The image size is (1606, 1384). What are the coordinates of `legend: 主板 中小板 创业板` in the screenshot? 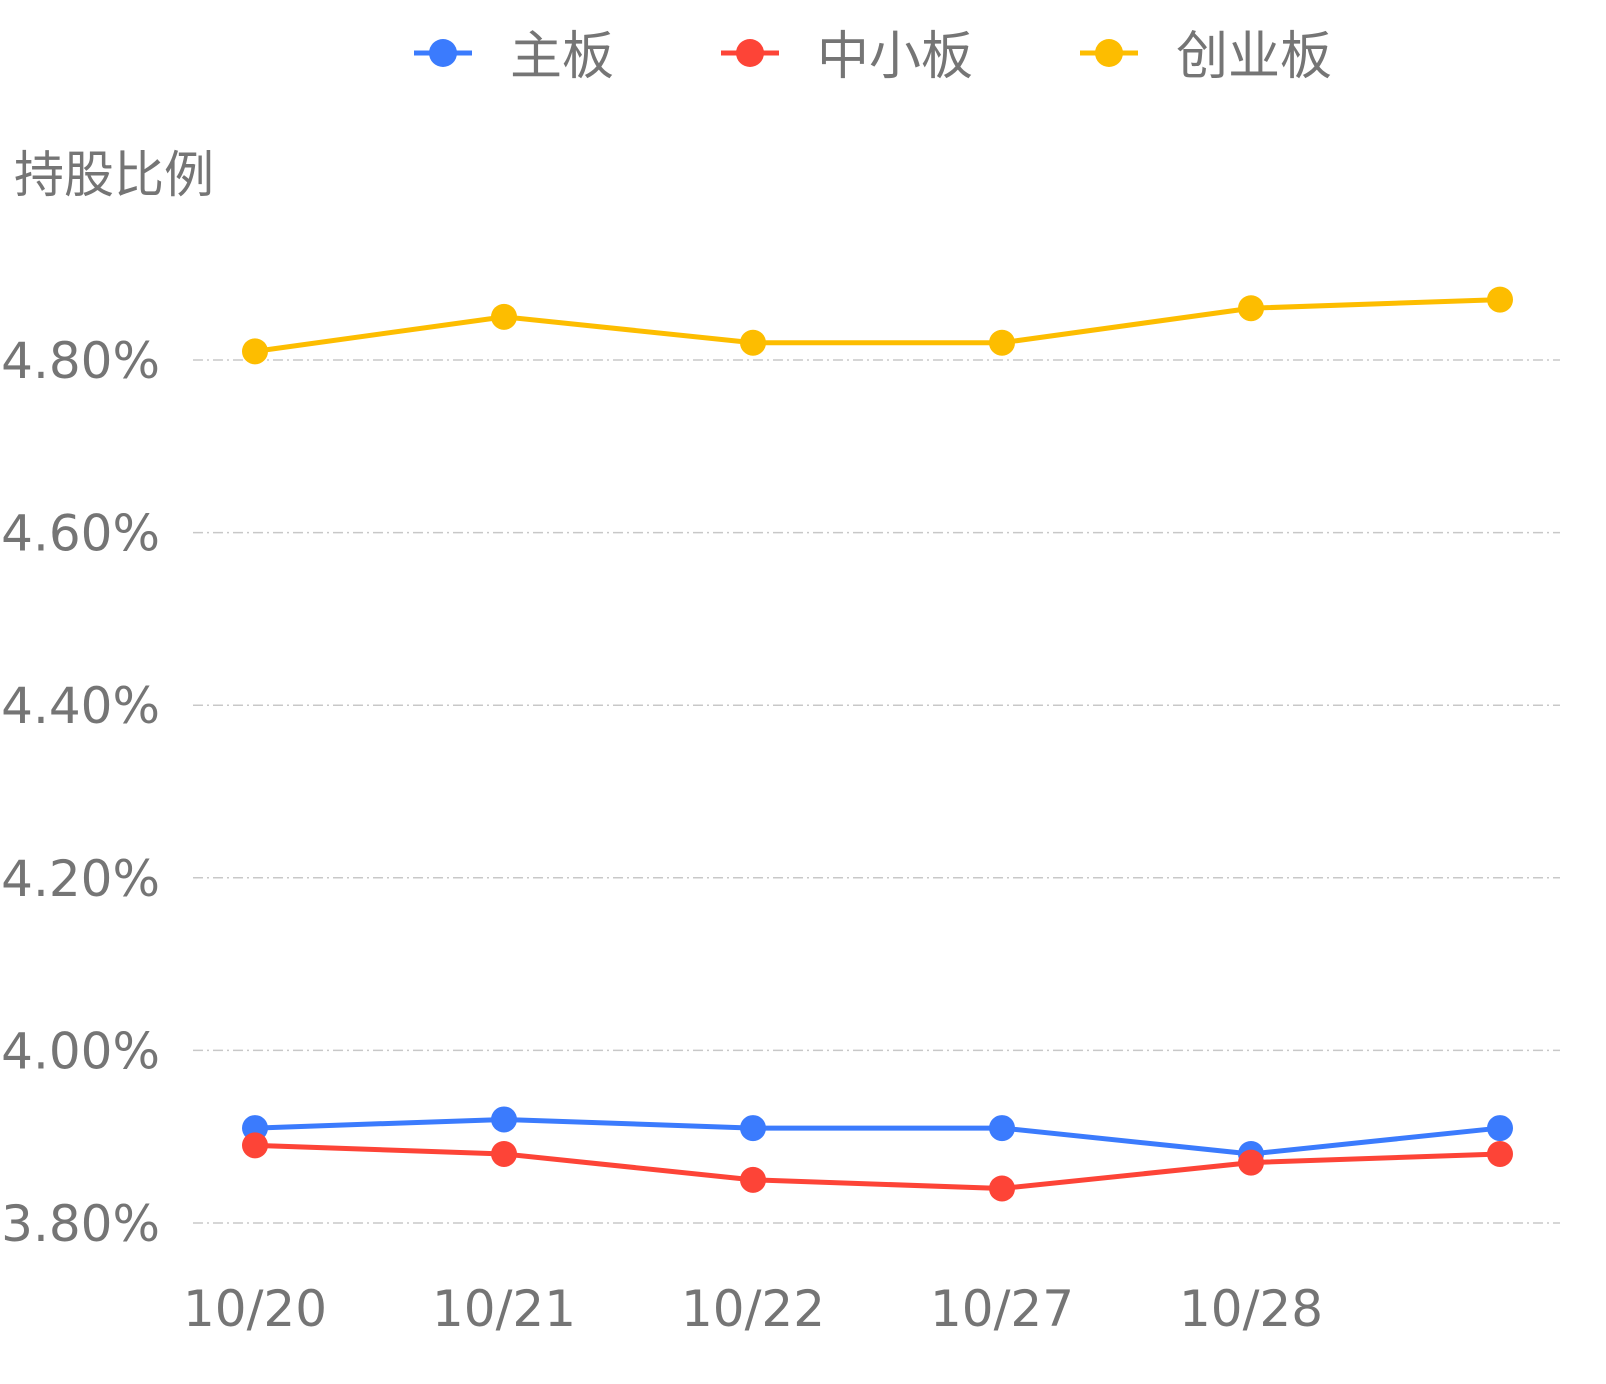 It's located at (873, 57).